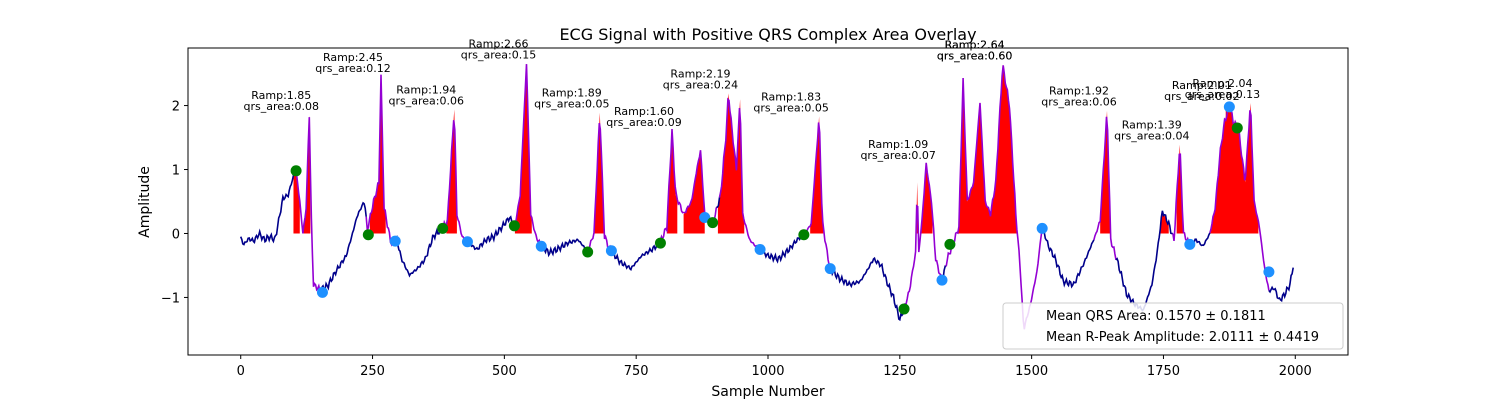  Describe the element at coordinates (1201, 96) in the screenshot. I see `qrs-area-label: qrs_area:0.02` at that location.